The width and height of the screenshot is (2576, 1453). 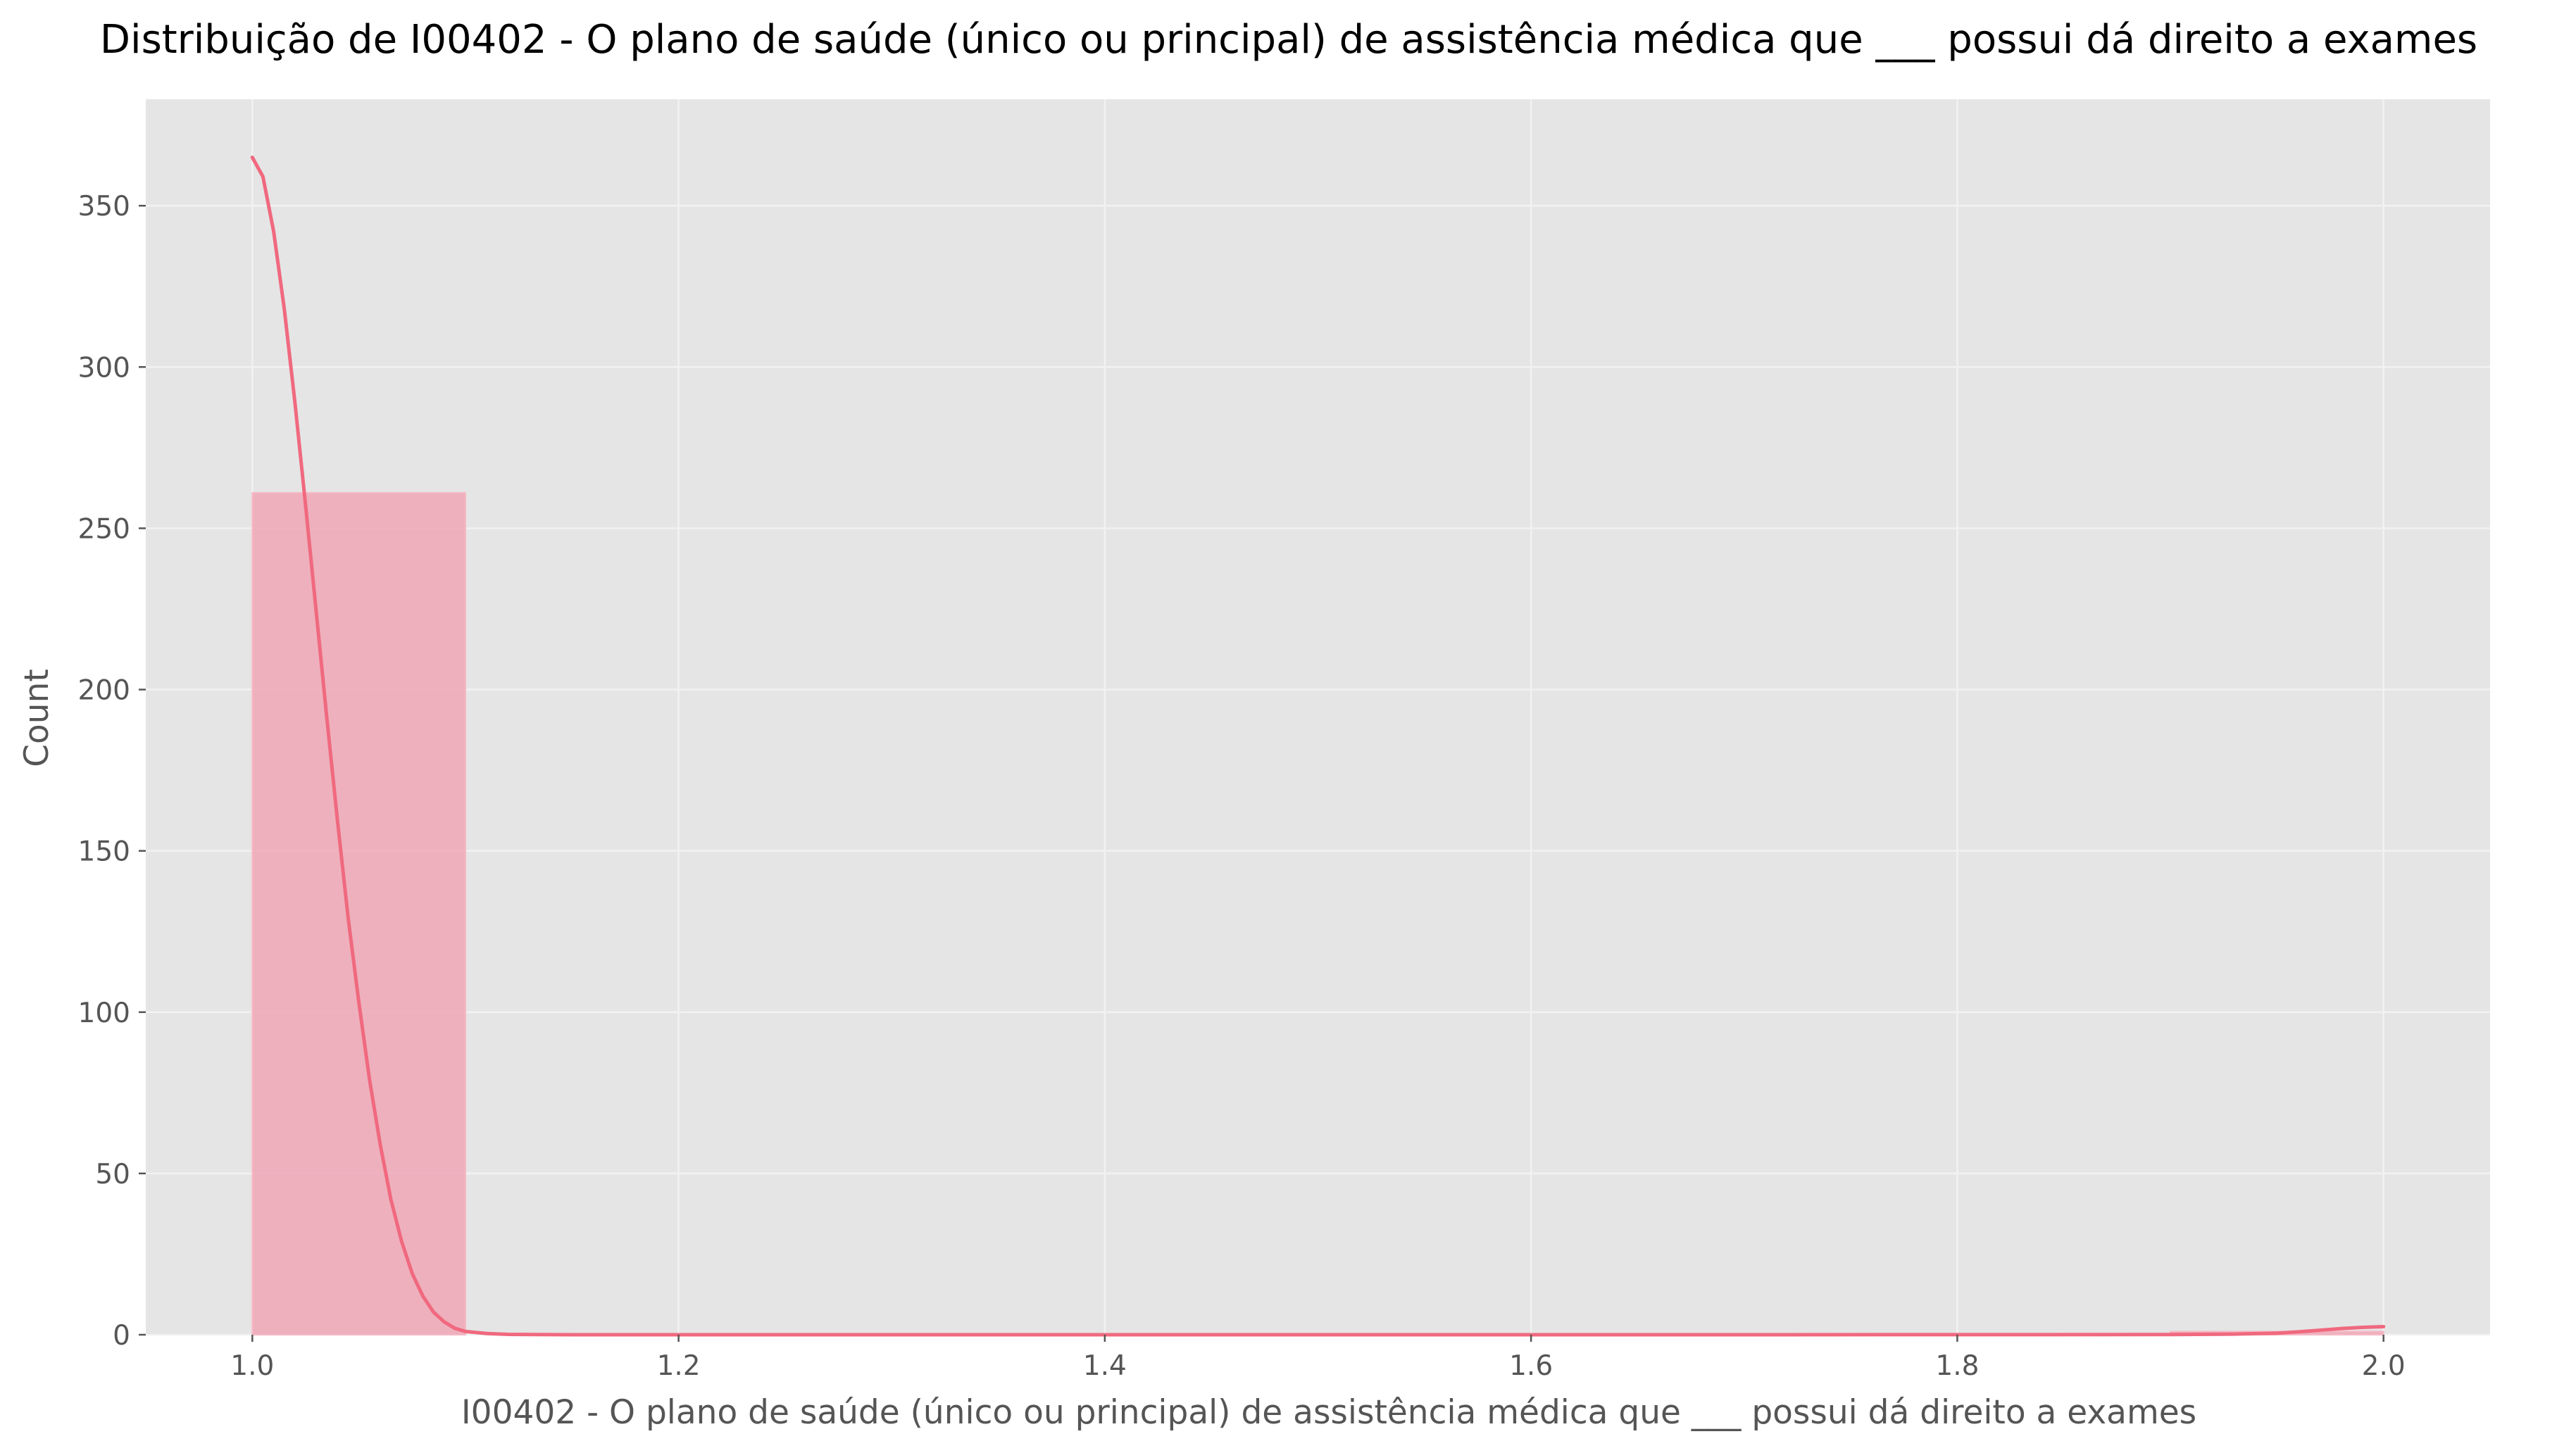 I want to click on y-tick-label: 250, so click(x=104, y=529).